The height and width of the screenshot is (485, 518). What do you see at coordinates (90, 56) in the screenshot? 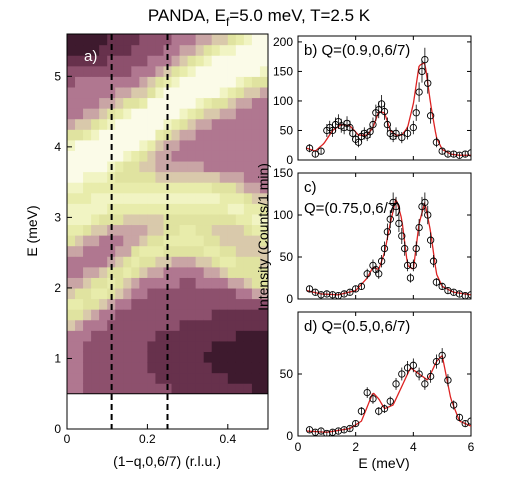
I see `panel-a-label: a)` at bounding box center [90, 56].